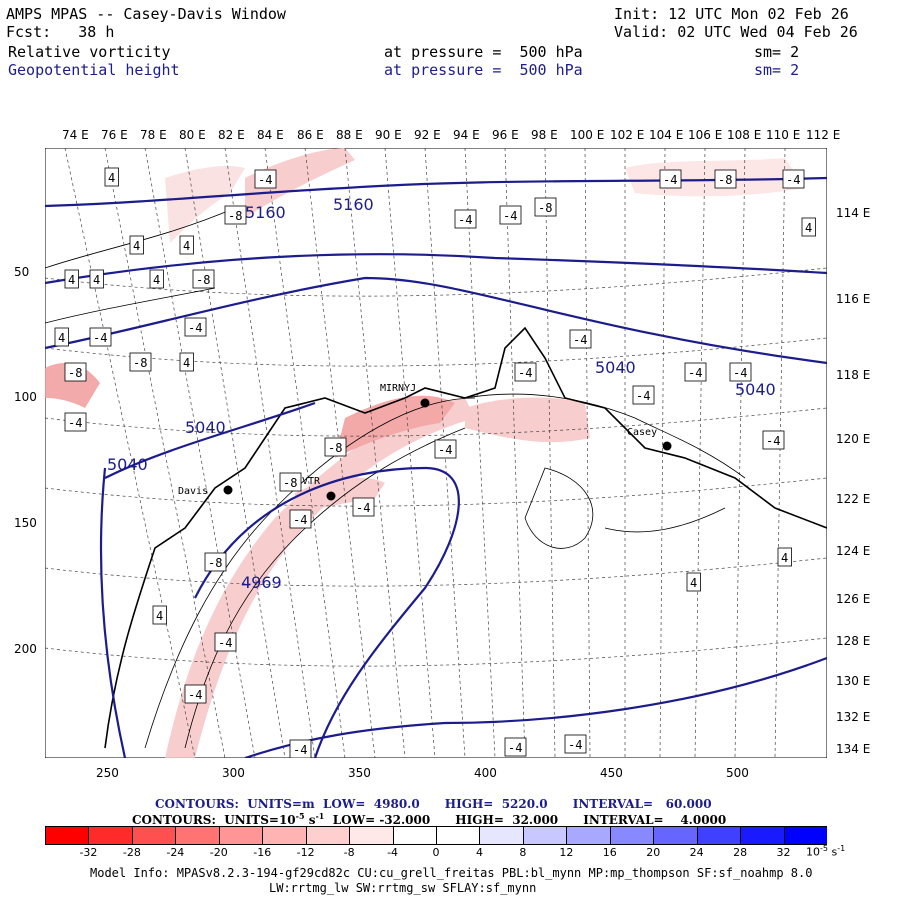 This screenshot has width=900, height=900. What do you see at coordinates (841, 848) in the screenshot?
I see `colorbar-units-exp2: -1` at bounding box center [841, 848].